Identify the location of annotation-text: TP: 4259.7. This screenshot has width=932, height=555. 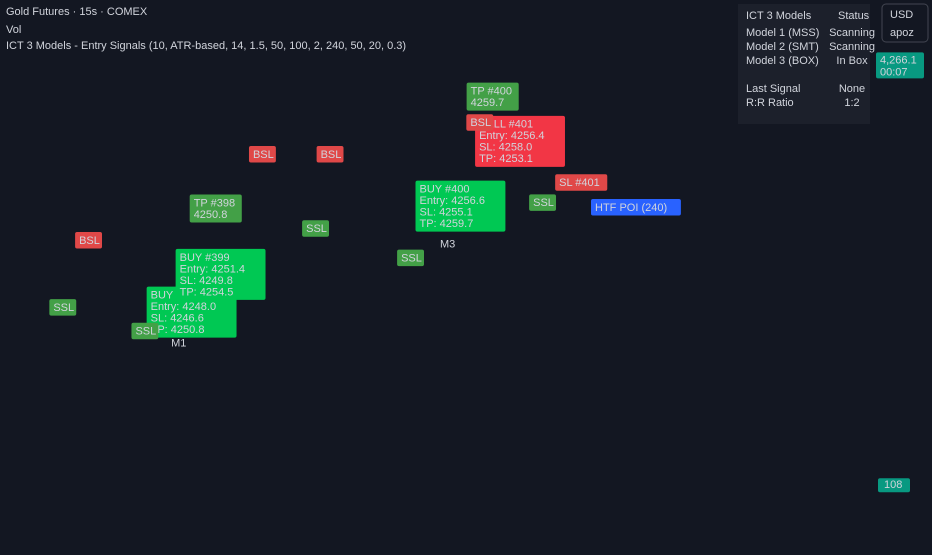
(447, 224).